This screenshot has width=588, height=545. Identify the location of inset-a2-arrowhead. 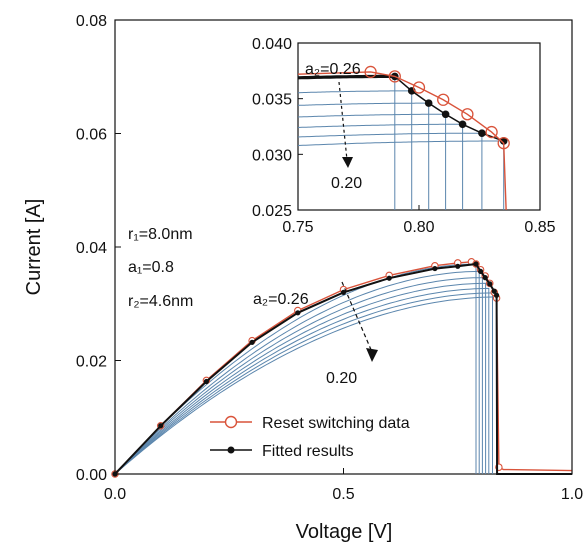
(347, 162).